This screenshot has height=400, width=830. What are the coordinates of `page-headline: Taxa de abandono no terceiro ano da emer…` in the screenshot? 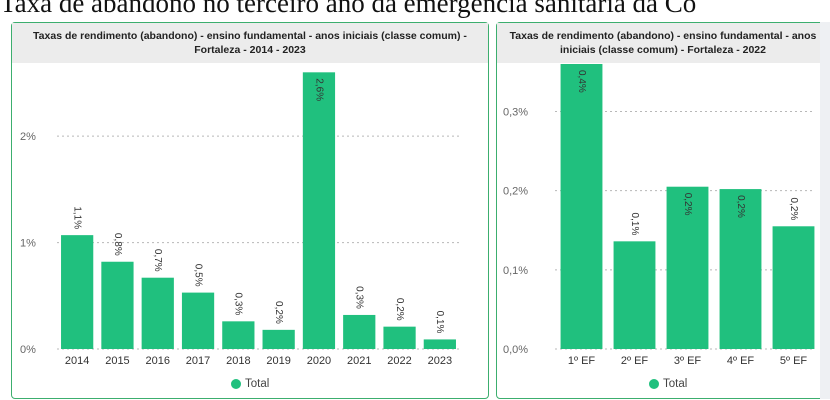 It's located at (348, 9).